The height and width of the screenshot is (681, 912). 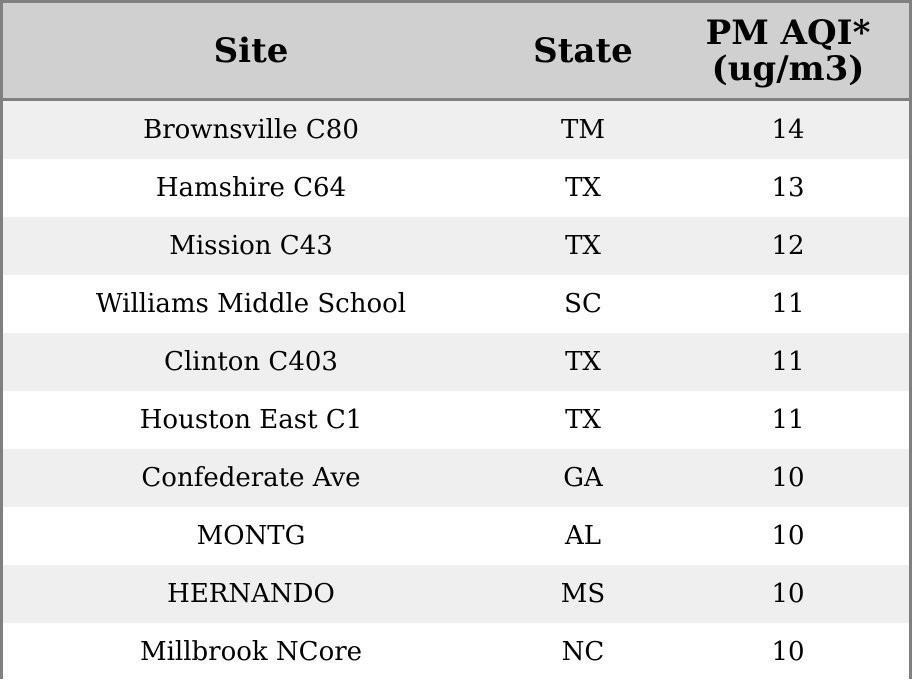 I want to click on table-row: Houston East C1 TX 11, so click(x=456, y=420).